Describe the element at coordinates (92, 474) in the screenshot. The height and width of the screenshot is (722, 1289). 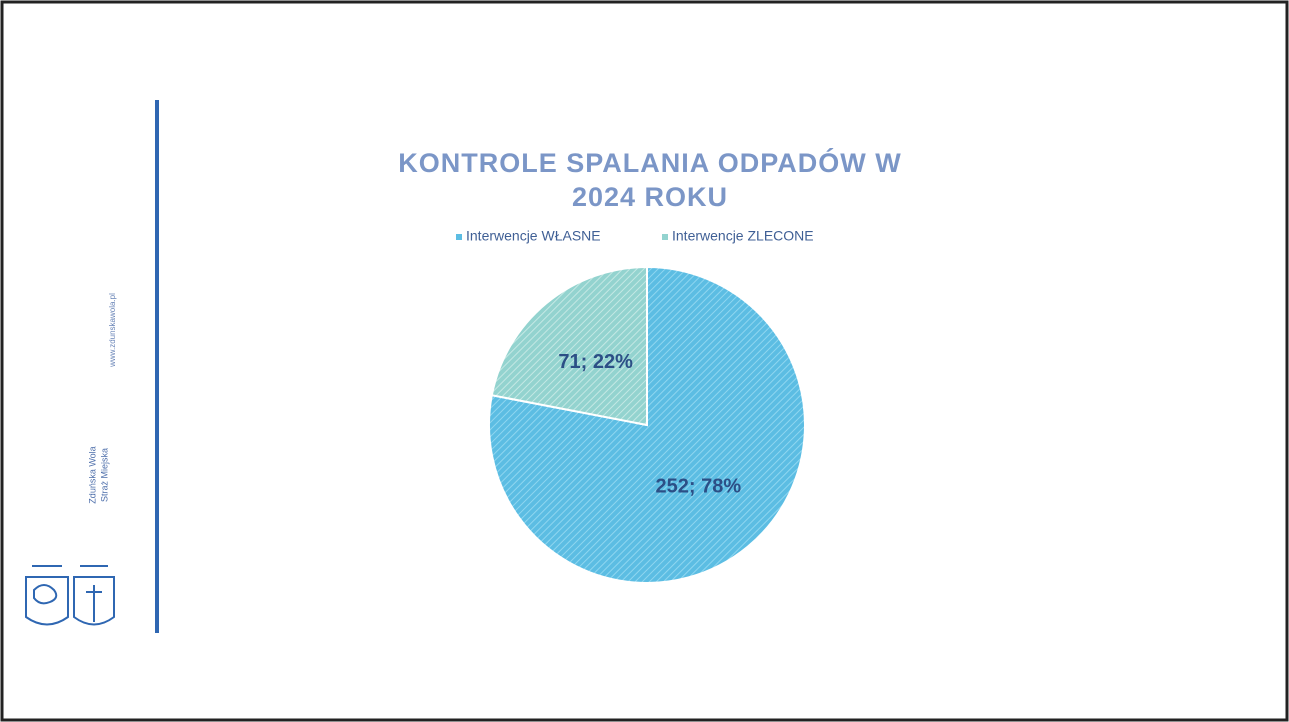
I see `city: Zduńska Wola` at that location.